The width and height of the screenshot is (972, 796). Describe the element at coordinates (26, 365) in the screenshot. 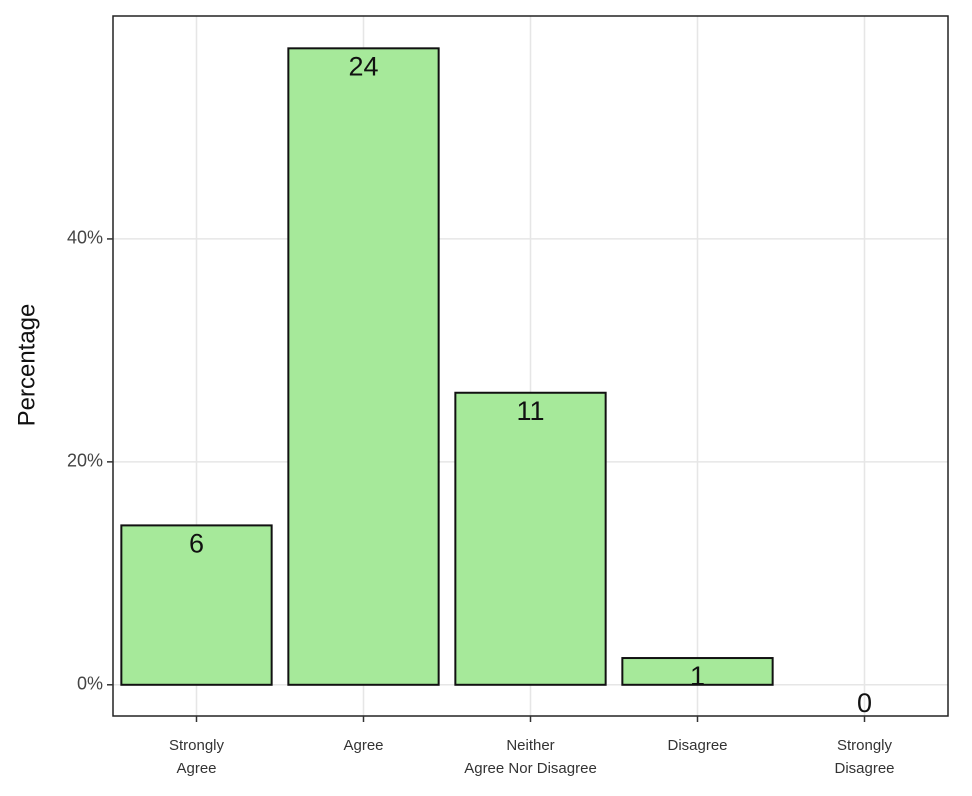

I see `y-axis-title: Percentage` at that location.